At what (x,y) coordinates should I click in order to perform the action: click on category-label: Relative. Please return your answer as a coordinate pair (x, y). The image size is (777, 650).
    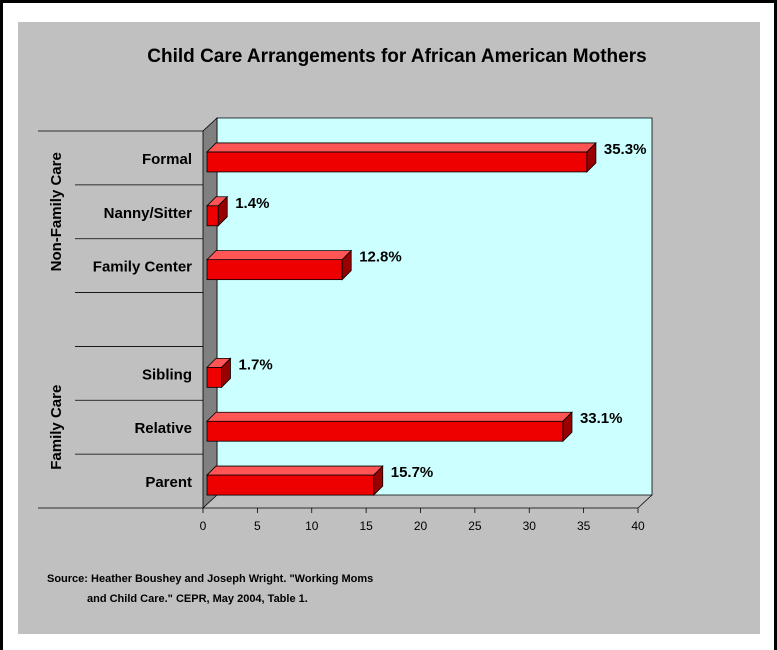
    Looking at the image, I should click on (163, 428).